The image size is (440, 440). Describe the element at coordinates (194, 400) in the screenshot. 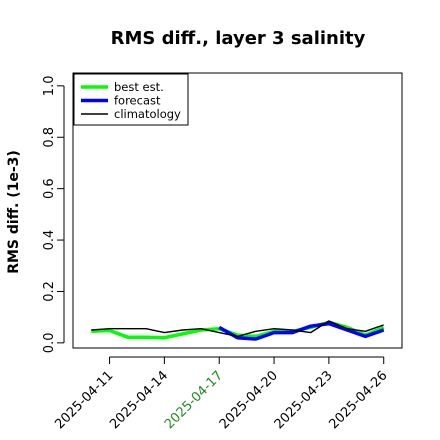

I see `x-tick-label: 2025-04-17` at that location.